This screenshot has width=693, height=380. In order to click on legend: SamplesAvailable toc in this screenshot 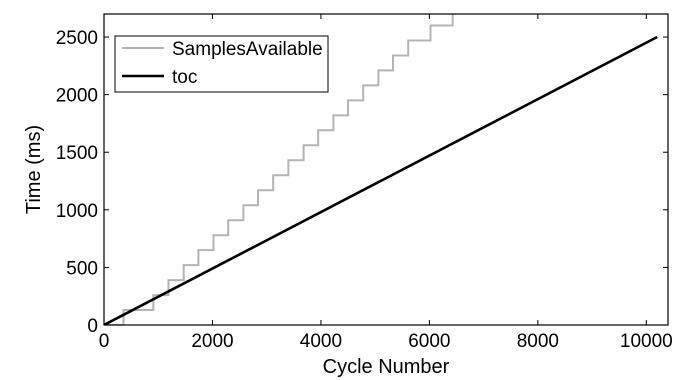, I will do `click(221, 64)`.